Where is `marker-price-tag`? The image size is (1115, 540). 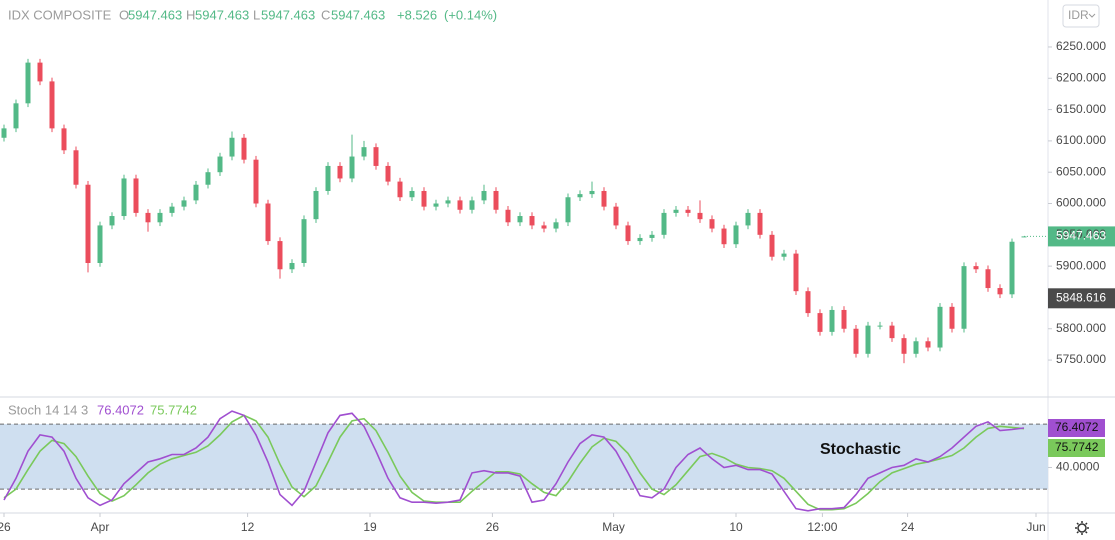
marker-price-tag is located at coordinates (1081, 298).